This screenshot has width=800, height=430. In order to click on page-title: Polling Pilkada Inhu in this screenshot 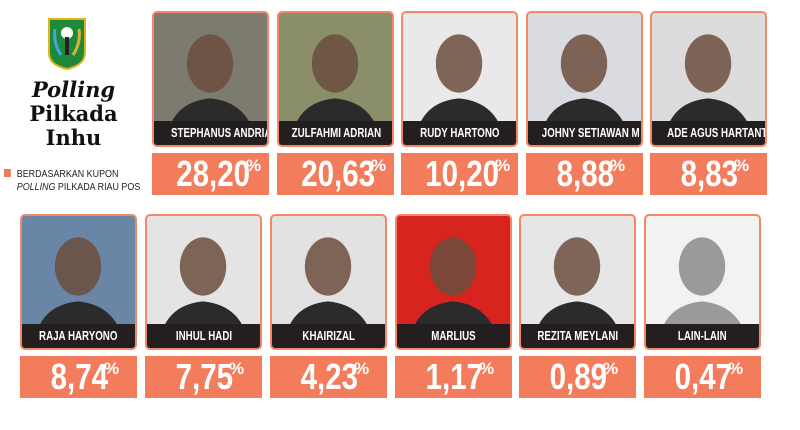, I will do `click(73, 113)`.